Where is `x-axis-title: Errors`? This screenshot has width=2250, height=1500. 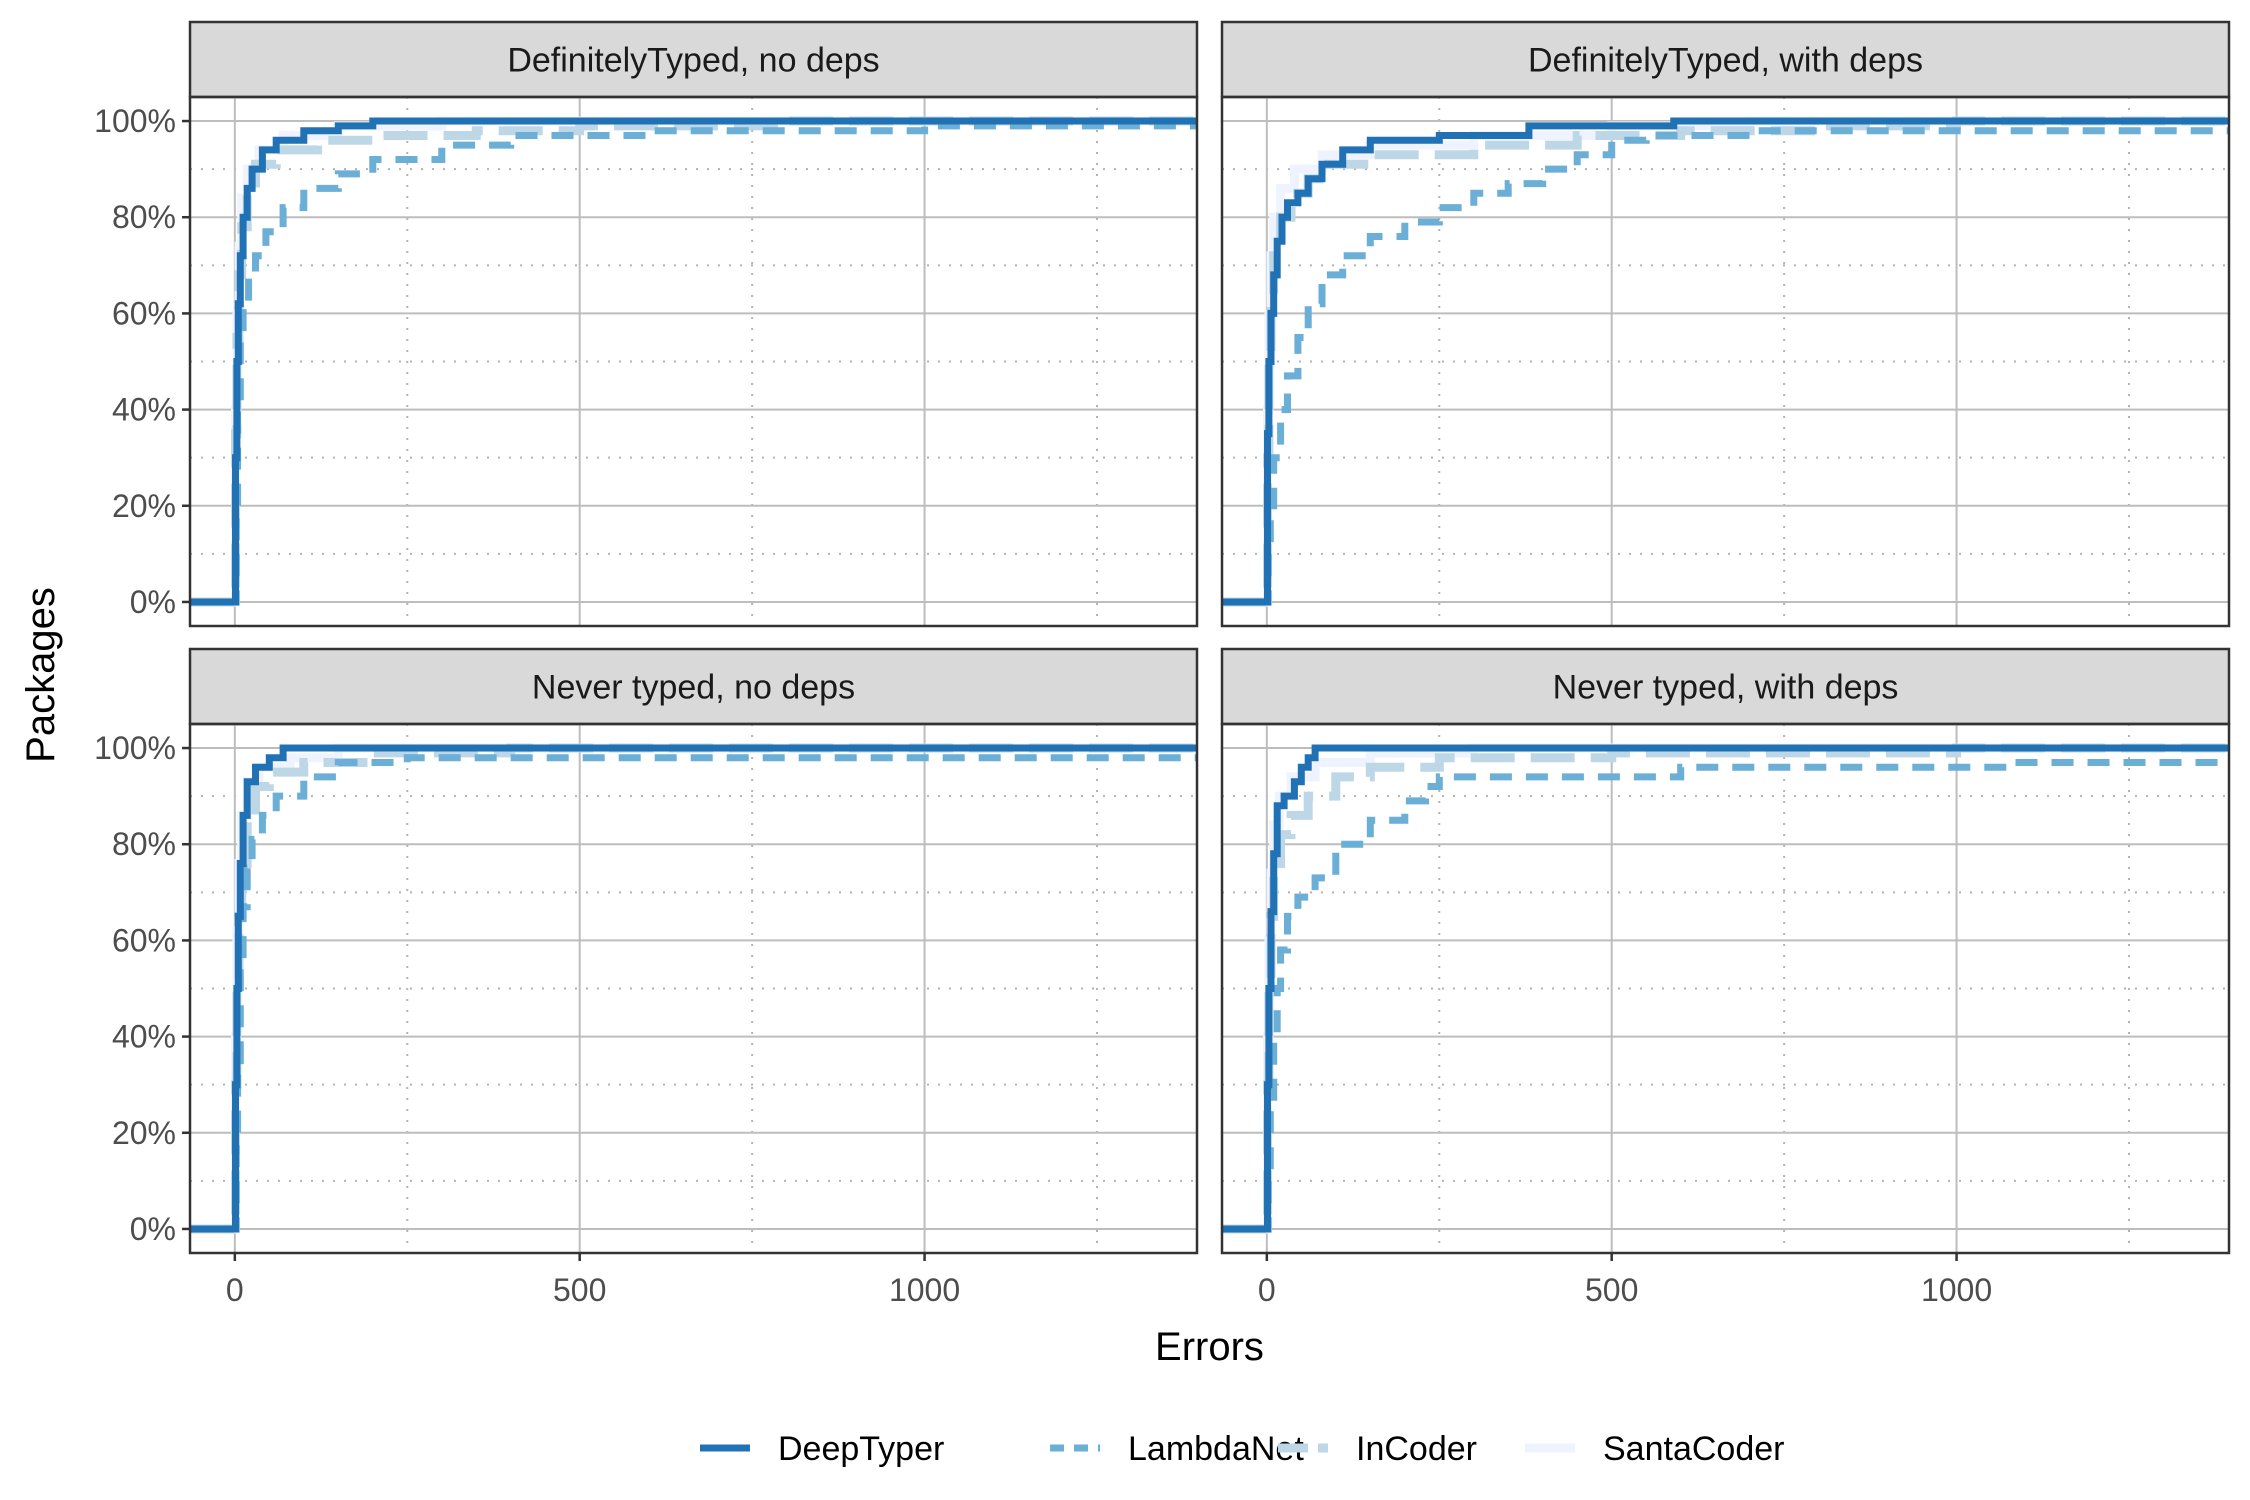
x-axis-title: Errors is located at coordinates (1209, 1347).